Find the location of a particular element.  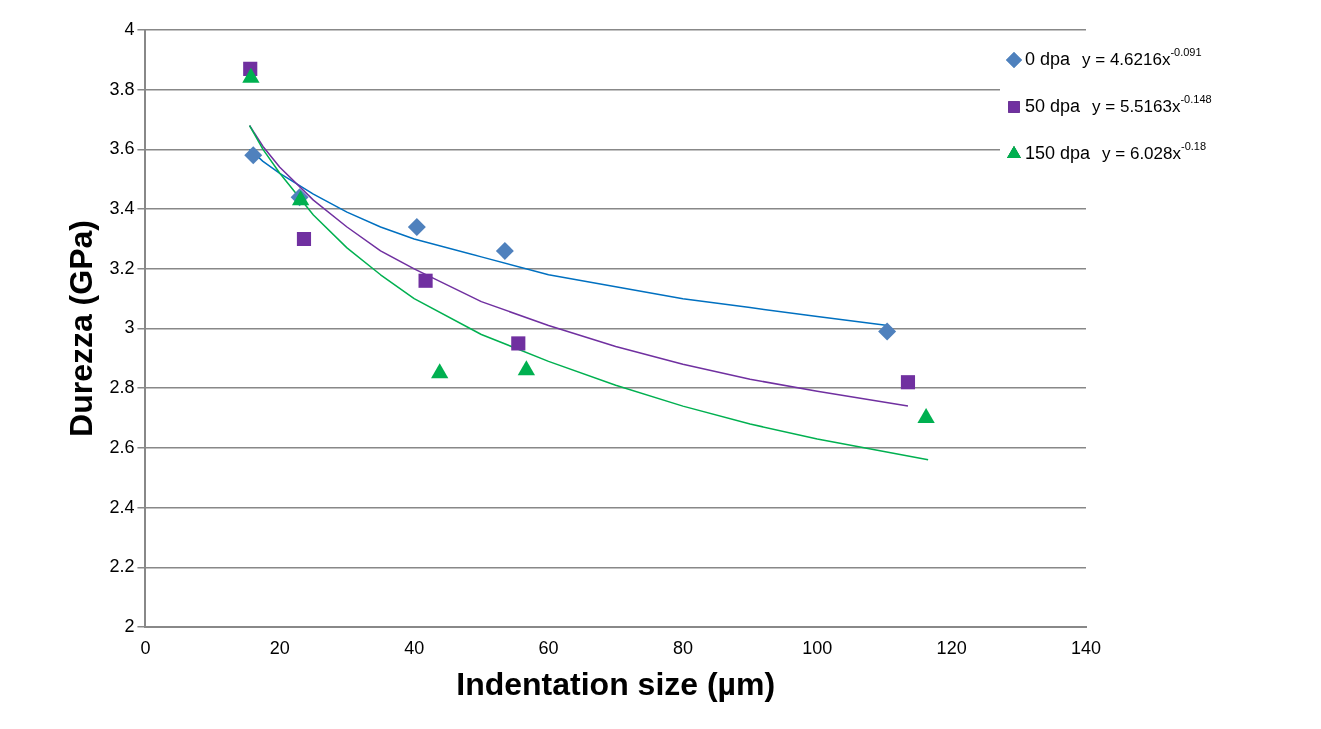

x-tick-label: 20 is located at coordinates (279, 647).